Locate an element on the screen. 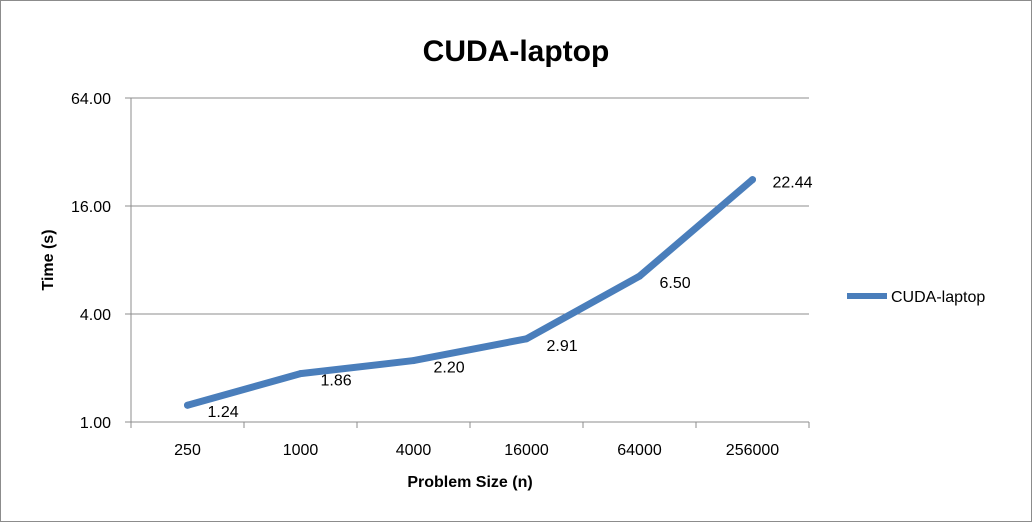 The height and width of the screenshot is (522, 1032). y-tick-label: 1.00 is located at coordinates (95, 423).